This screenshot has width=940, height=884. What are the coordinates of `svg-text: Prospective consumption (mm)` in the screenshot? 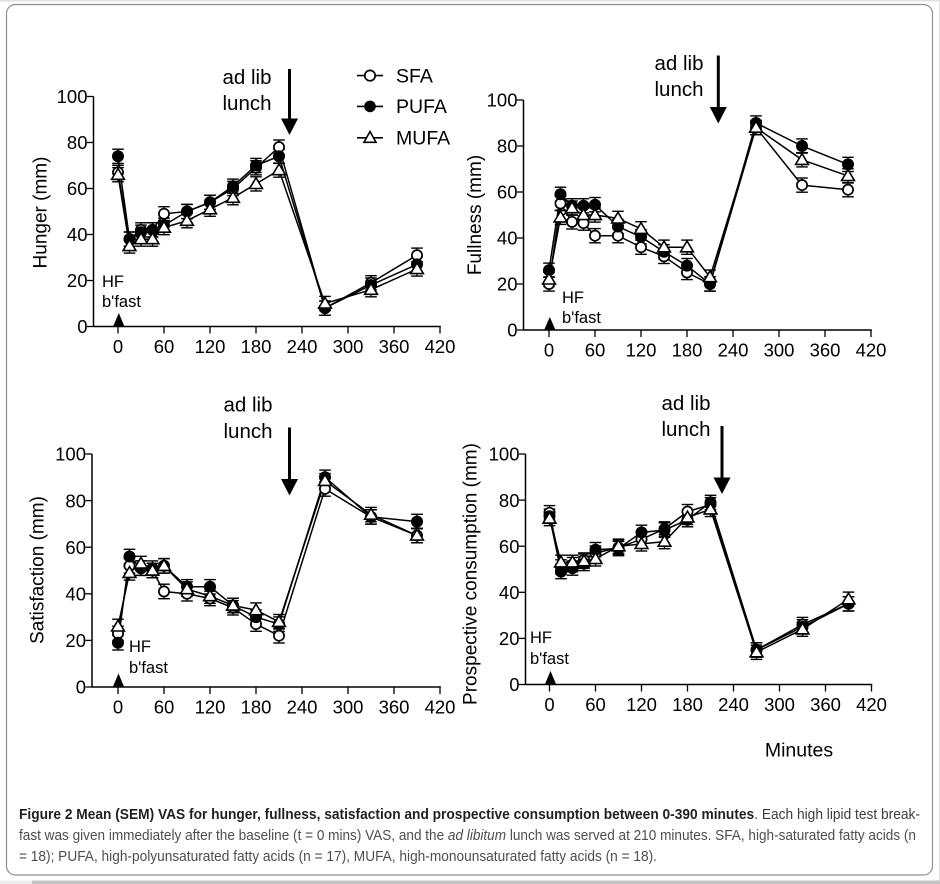 It's located at (471, 574).